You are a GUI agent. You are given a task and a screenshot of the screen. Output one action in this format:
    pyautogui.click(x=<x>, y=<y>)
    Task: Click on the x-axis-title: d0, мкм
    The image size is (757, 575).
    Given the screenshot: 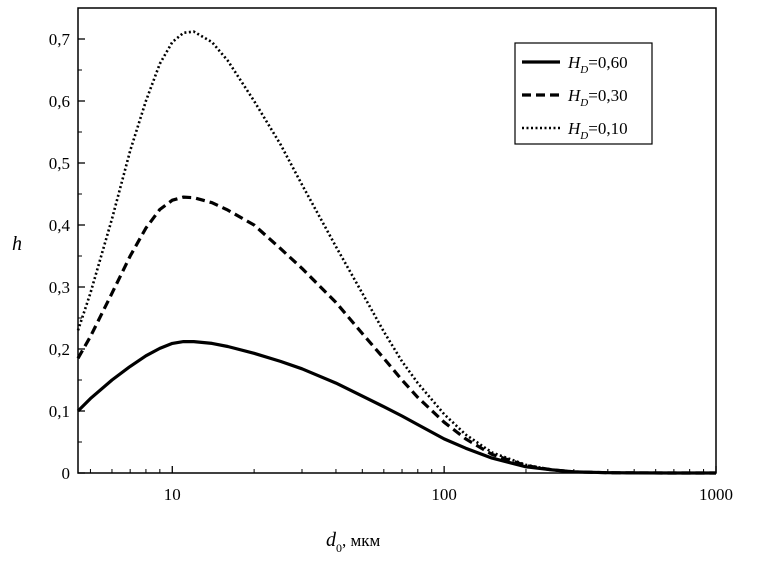 What is the action you would take?
    pyautogui.click(x=353, y=542)
    